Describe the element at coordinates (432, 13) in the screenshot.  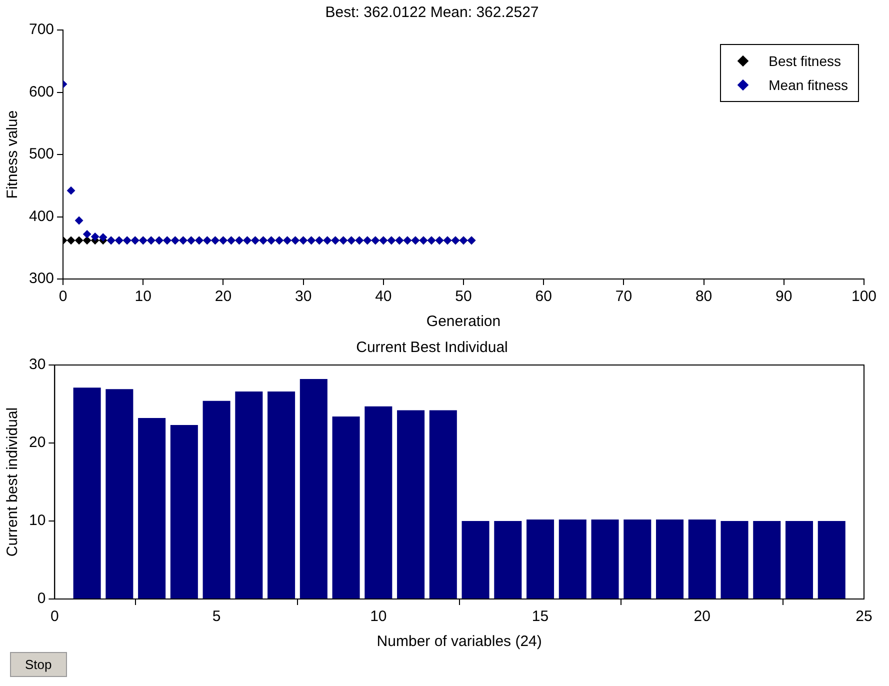
I see `chart-title: Best: 362.0122 Mean: 362.2527` at that location.